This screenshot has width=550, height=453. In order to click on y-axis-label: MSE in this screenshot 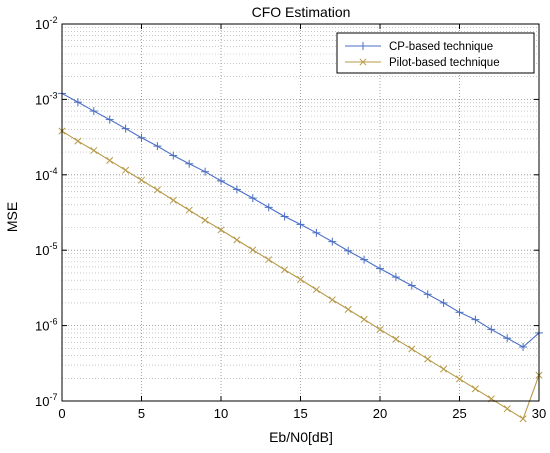, I will do `click(12, 217)`.